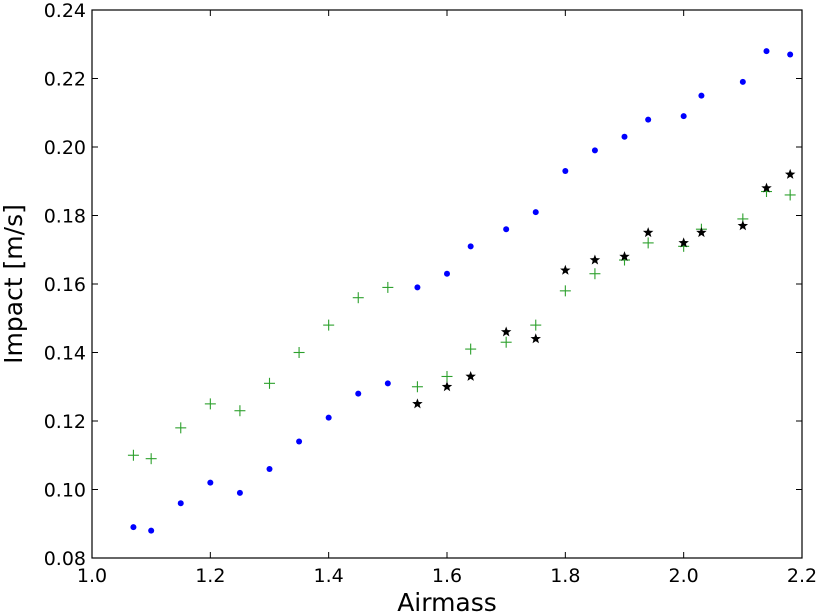 This screenshot has height=614, width=822. What do you see at coordinates (65, 217) in the screenshot?
I see `y-tick-label: 0.18` at bounding box center [65, 217].